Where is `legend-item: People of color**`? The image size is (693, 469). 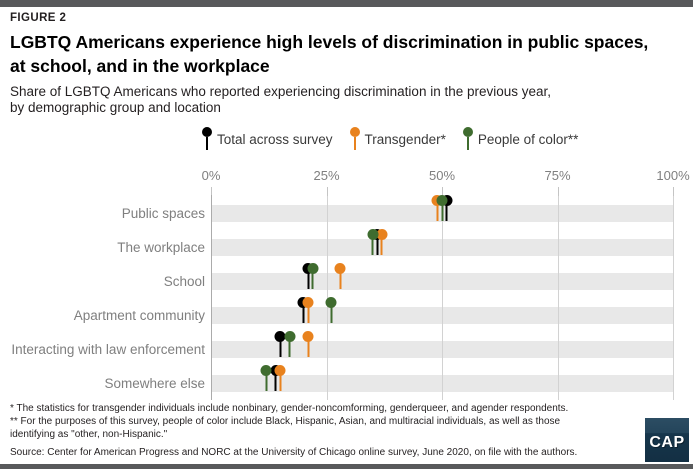
legend-item: People of color** is located at coordinates (520, 138).